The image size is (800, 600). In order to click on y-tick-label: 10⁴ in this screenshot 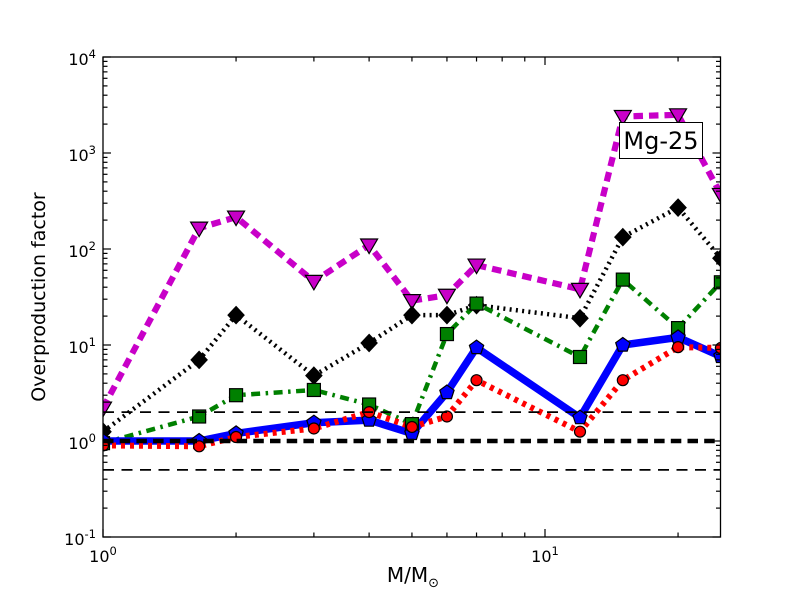, I will do `click(82, 58)`.